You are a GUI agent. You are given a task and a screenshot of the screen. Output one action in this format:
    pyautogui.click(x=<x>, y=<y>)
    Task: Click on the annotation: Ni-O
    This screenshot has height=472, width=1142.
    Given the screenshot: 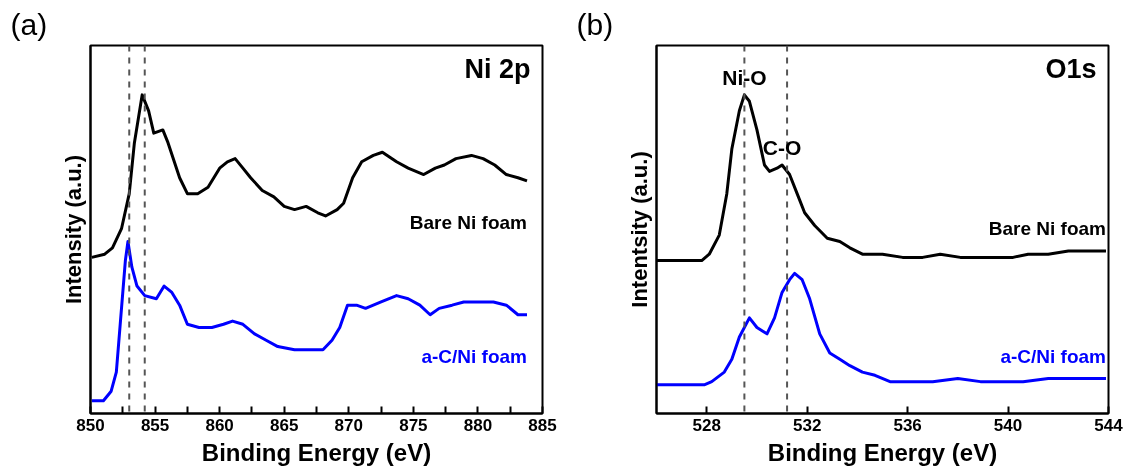 What is the action you would take?
    pyautogui.click(x=744, y=77)
    